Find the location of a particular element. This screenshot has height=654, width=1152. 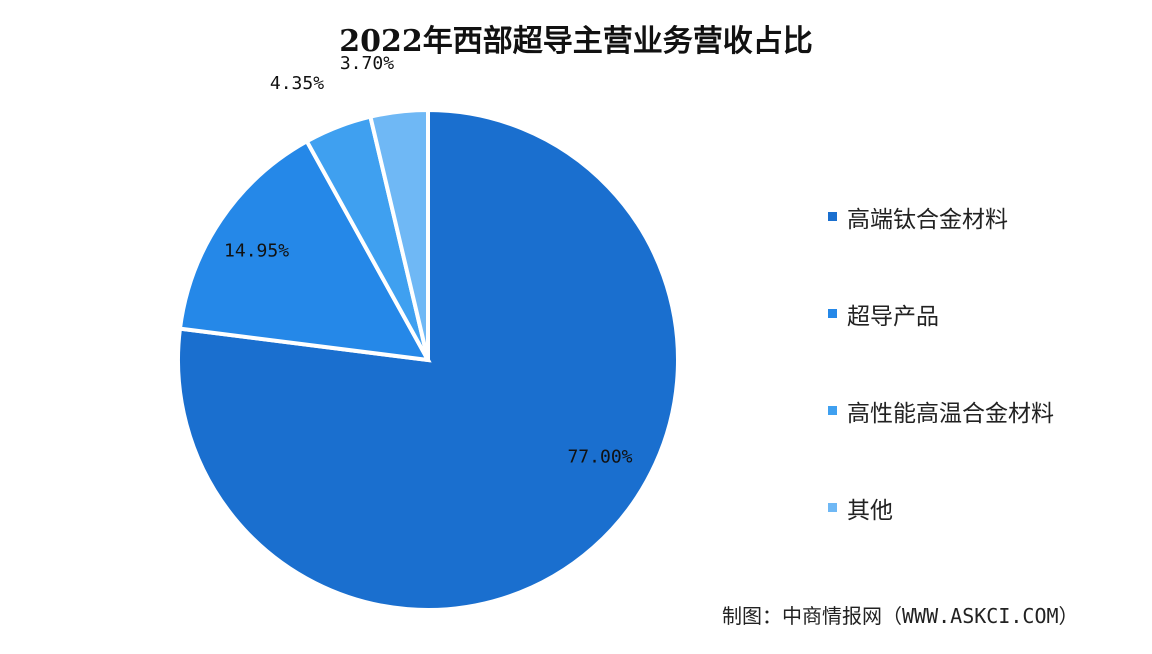

slice-data-label: 4.35% is located at coordinates (297, 83).